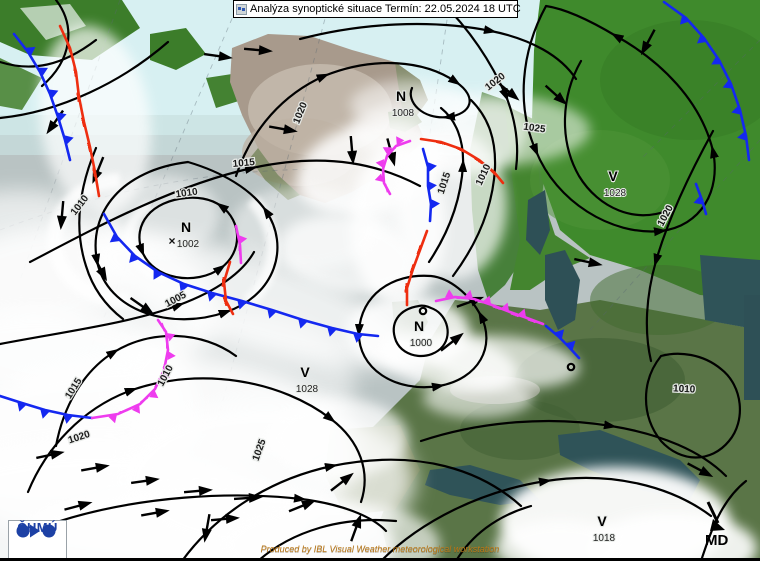 The height and width of the screenshot is (561, 760). Describe the element at coordinates (716, 525) in the screenshot. I see `station-marker: MD` at that location.